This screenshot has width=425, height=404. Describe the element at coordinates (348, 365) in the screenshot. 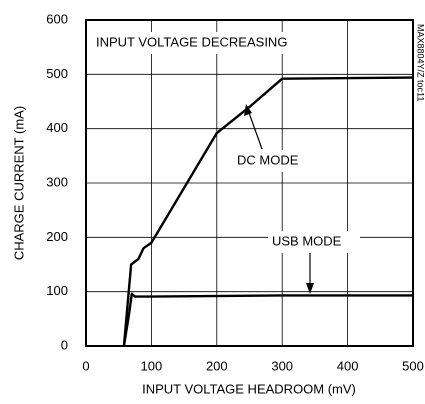

I see `x-tick-label: 400` at that location.